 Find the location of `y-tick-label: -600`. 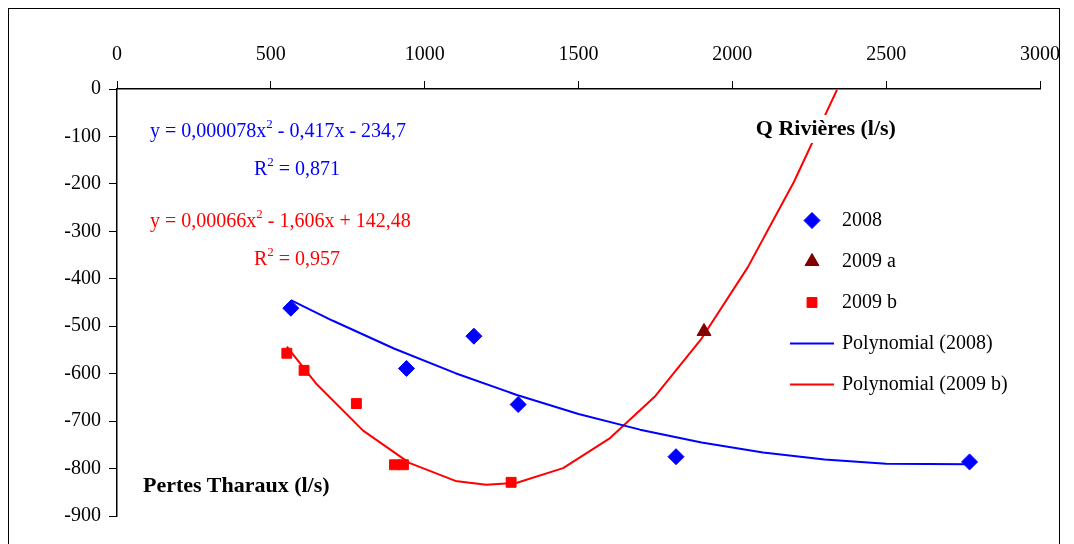

y-tick-label: -600 is located at coordinates (82, 371).